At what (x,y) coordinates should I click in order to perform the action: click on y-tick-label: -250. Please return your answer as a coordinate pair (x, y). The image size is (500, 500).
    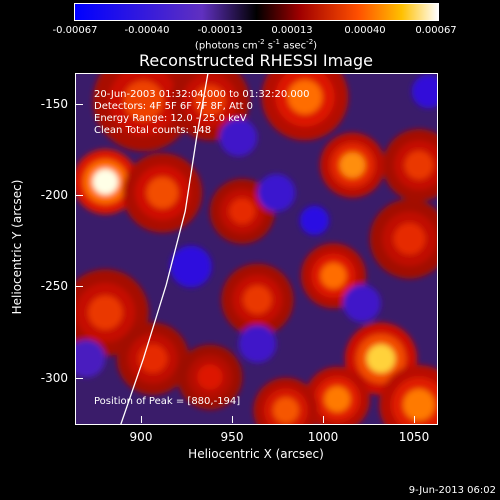
    Looking at the image, I should click on (54, 286).